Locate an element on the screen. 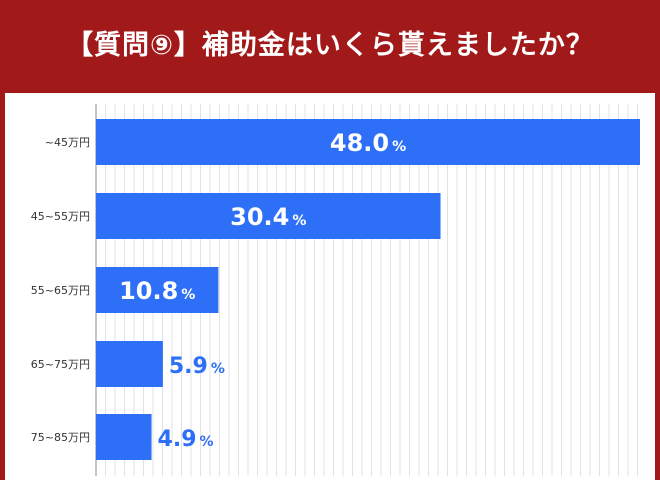 This screenshot has width=660, height=480. value-label: 48.0% is located at coordinates (368, 143).